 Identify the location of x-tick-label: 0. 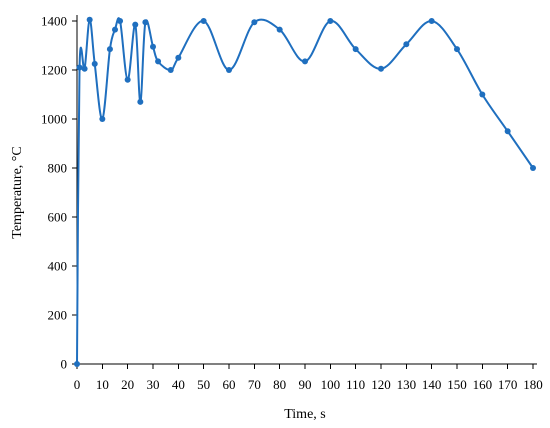
(77, 384).